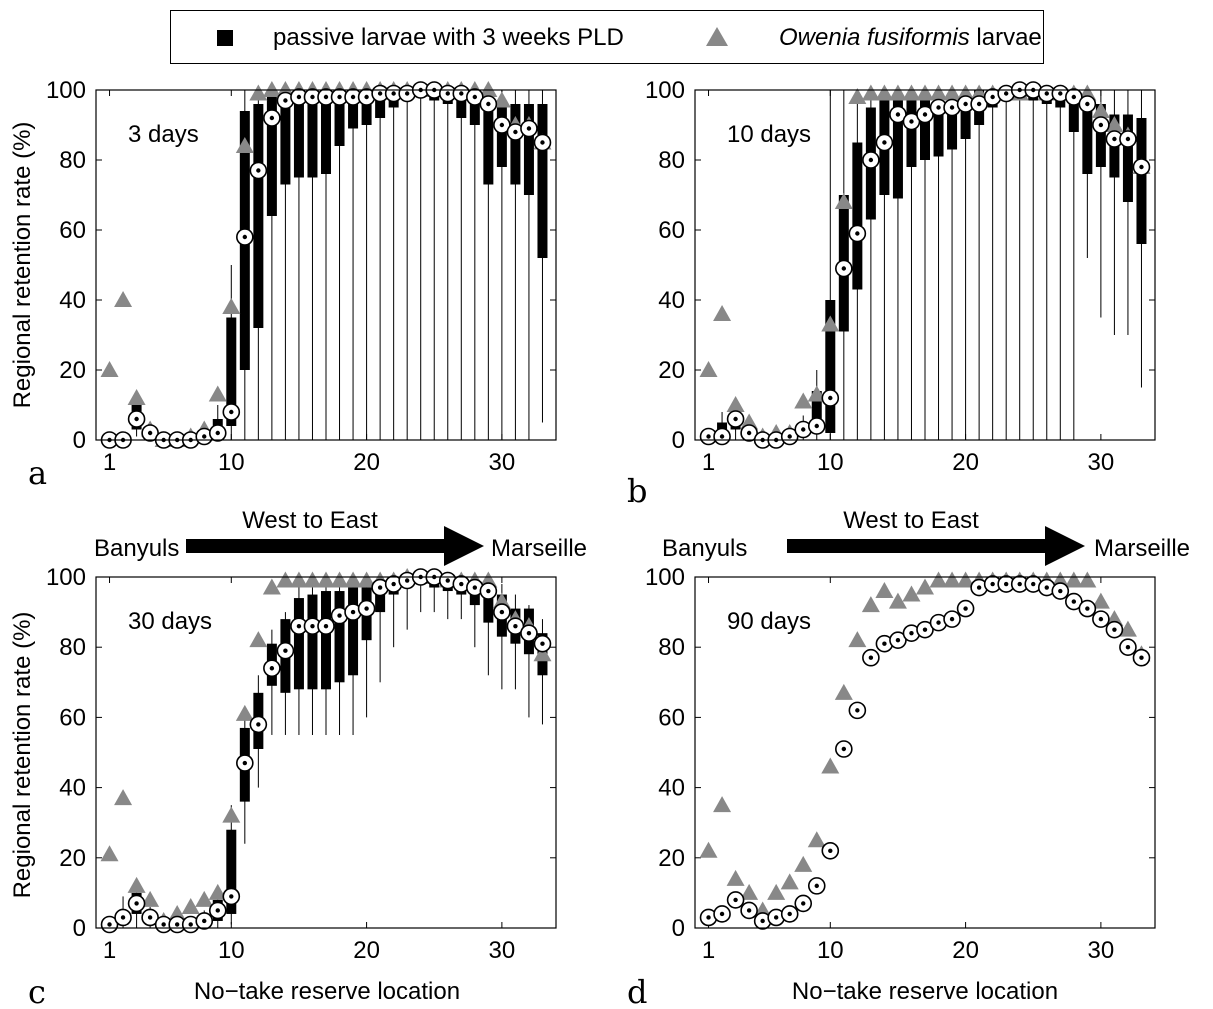 The height and width of the screenshot is (1009, 1213). I want to click on legend-passive-marker, so click(225, 38).